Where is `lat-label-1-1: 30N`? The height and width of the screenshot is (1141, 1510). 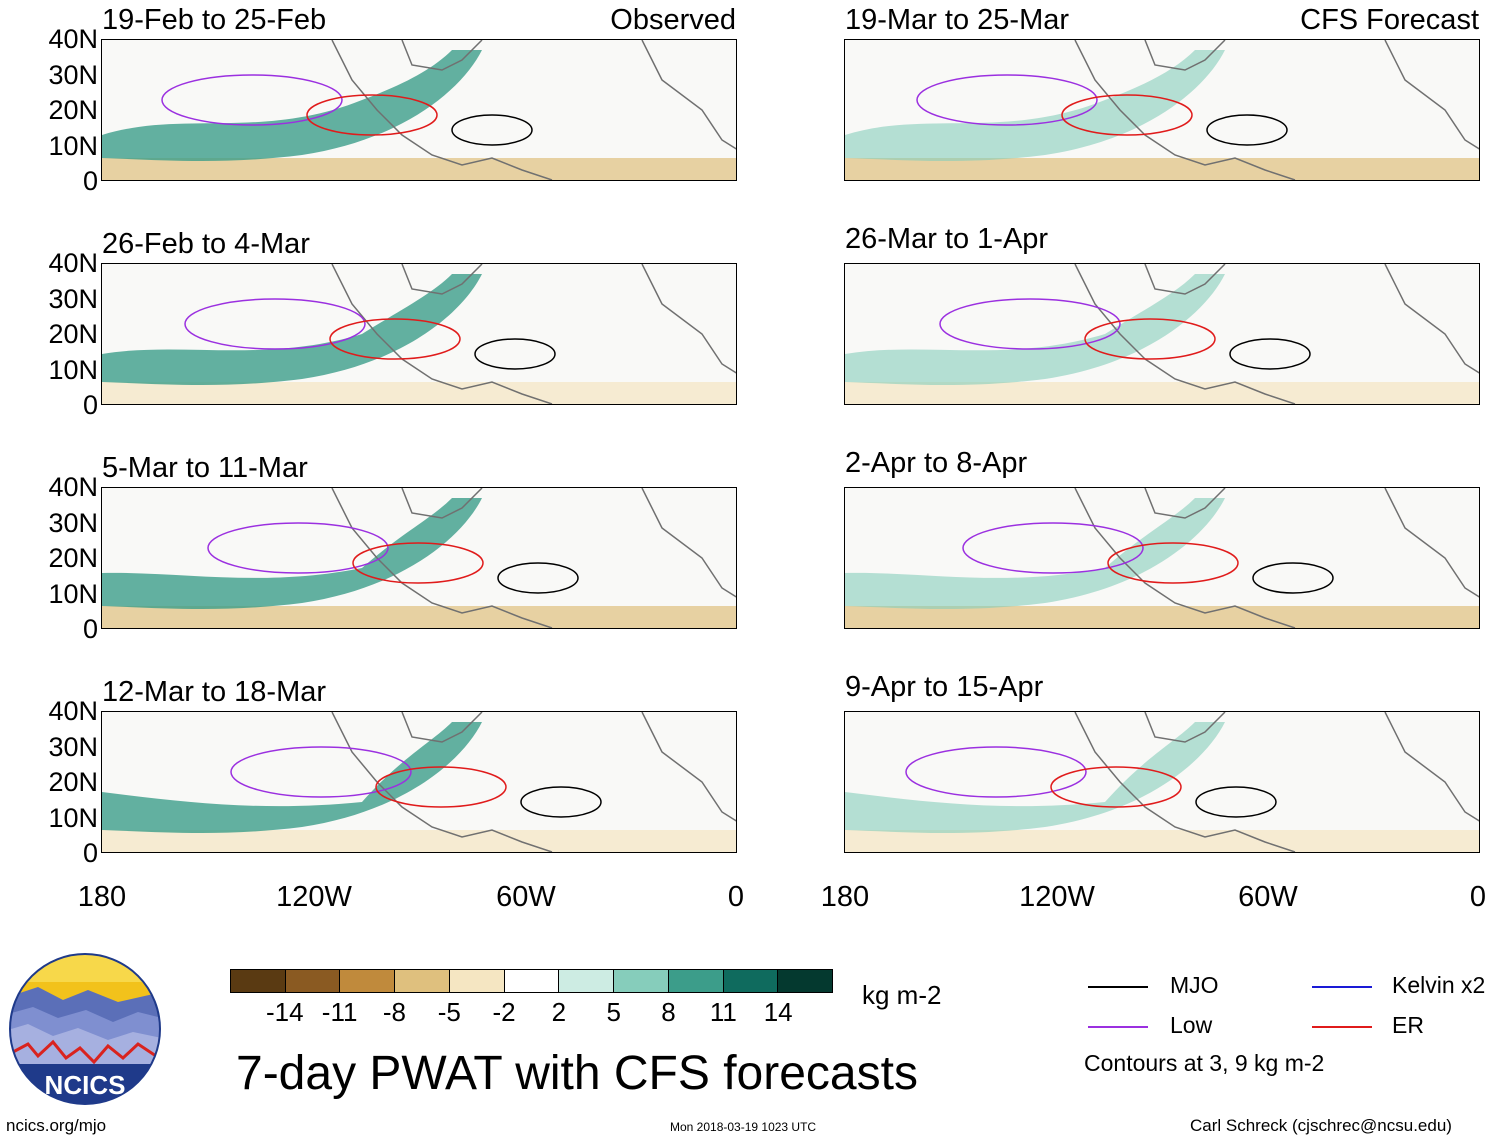 lat-label-1-1: 30N is located at coordinates (73, 74).